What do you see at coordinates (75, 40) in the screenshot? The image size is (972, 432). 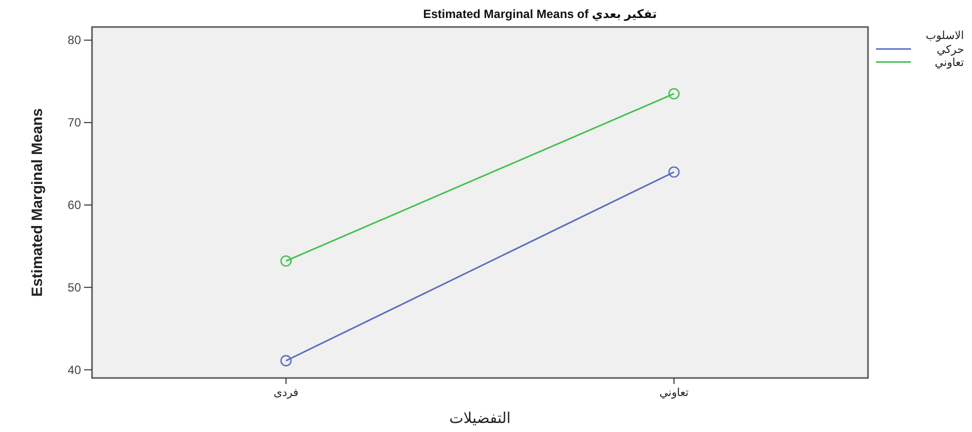 I see `y-tick-label: 80` at bounding box center [75, 40].